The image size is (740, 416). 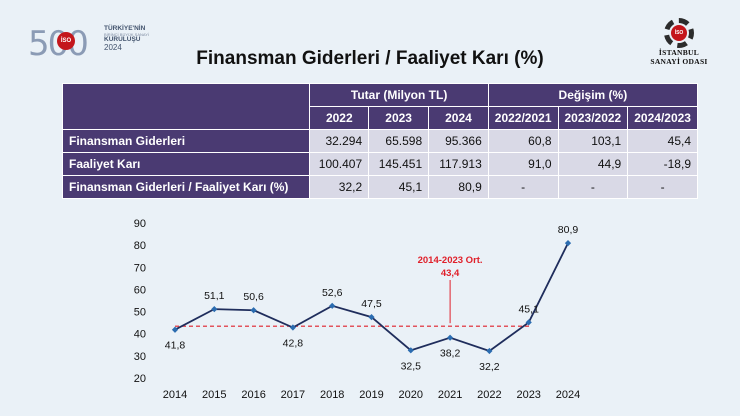 I want to click on table-cell: 60,8, so click(x=523, y=141).